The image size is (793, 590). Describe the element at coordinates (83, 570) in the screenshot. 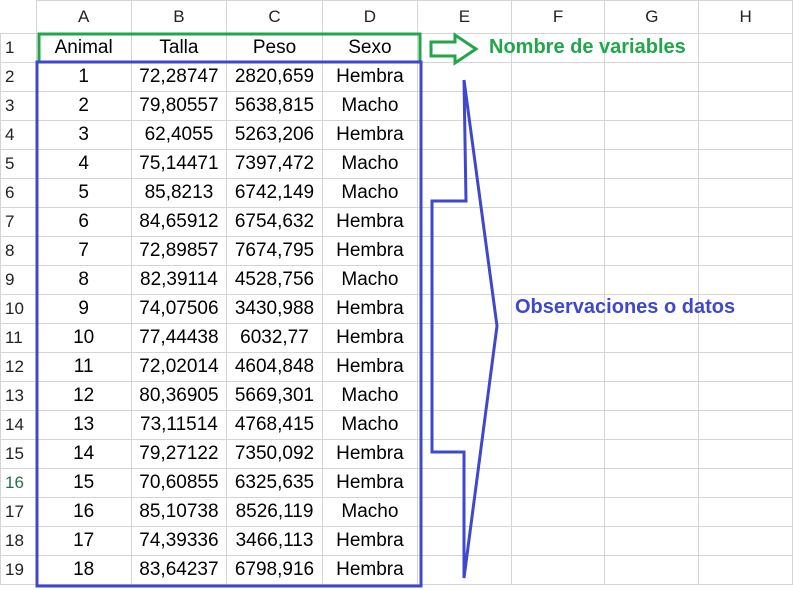

I see `cell: 18` at that location.